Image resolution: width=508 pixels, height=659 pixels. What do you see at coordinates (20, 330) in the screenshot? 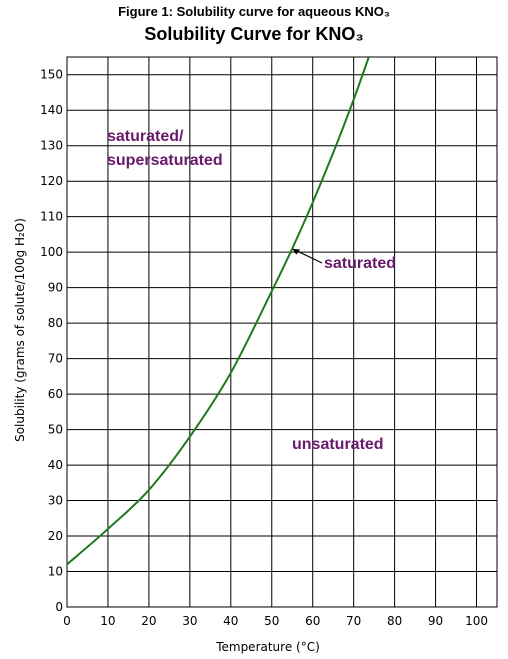
I see `y-axis-label: Solubility (grams of solute/100g H₂O)` at bounding box center [20, 330].